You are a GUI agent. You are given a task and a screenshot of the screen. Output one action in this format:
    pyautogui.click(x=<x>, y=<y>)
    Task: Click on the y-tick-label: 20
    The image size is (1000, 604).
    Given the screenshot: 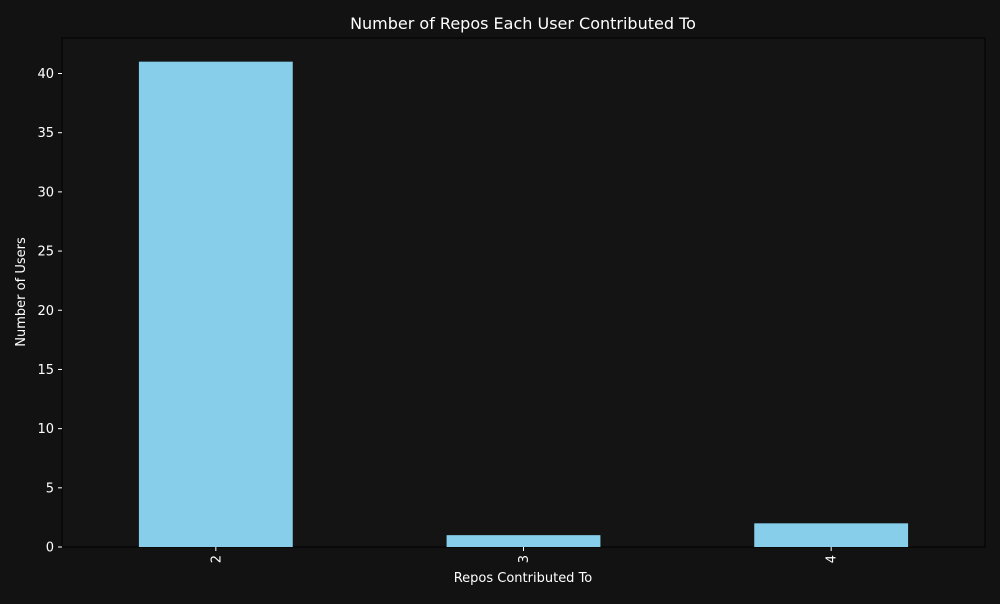 What is the action you would take?
    pyautogui.click(x=45, y=311)
    